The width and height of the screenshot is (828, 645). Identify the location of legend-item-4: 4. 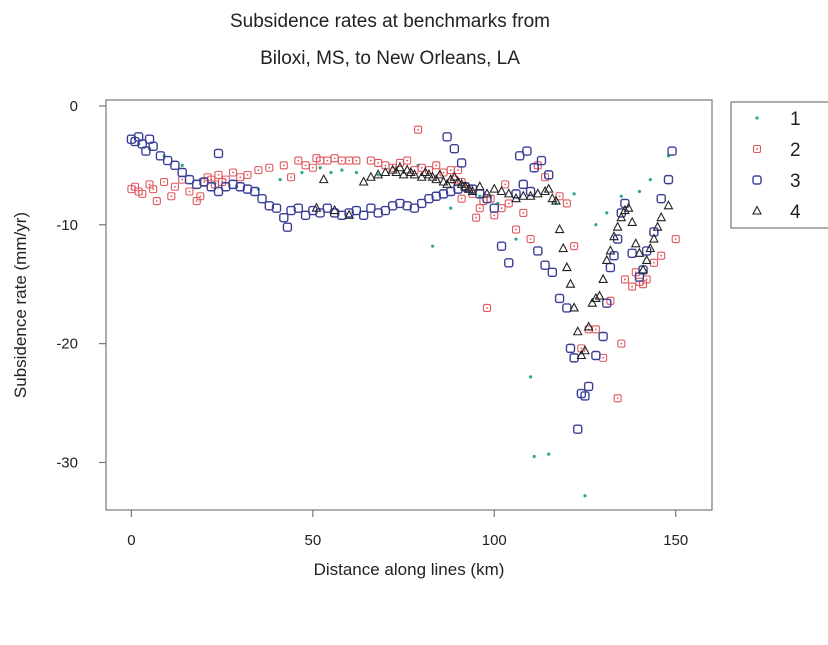
(776, 212).